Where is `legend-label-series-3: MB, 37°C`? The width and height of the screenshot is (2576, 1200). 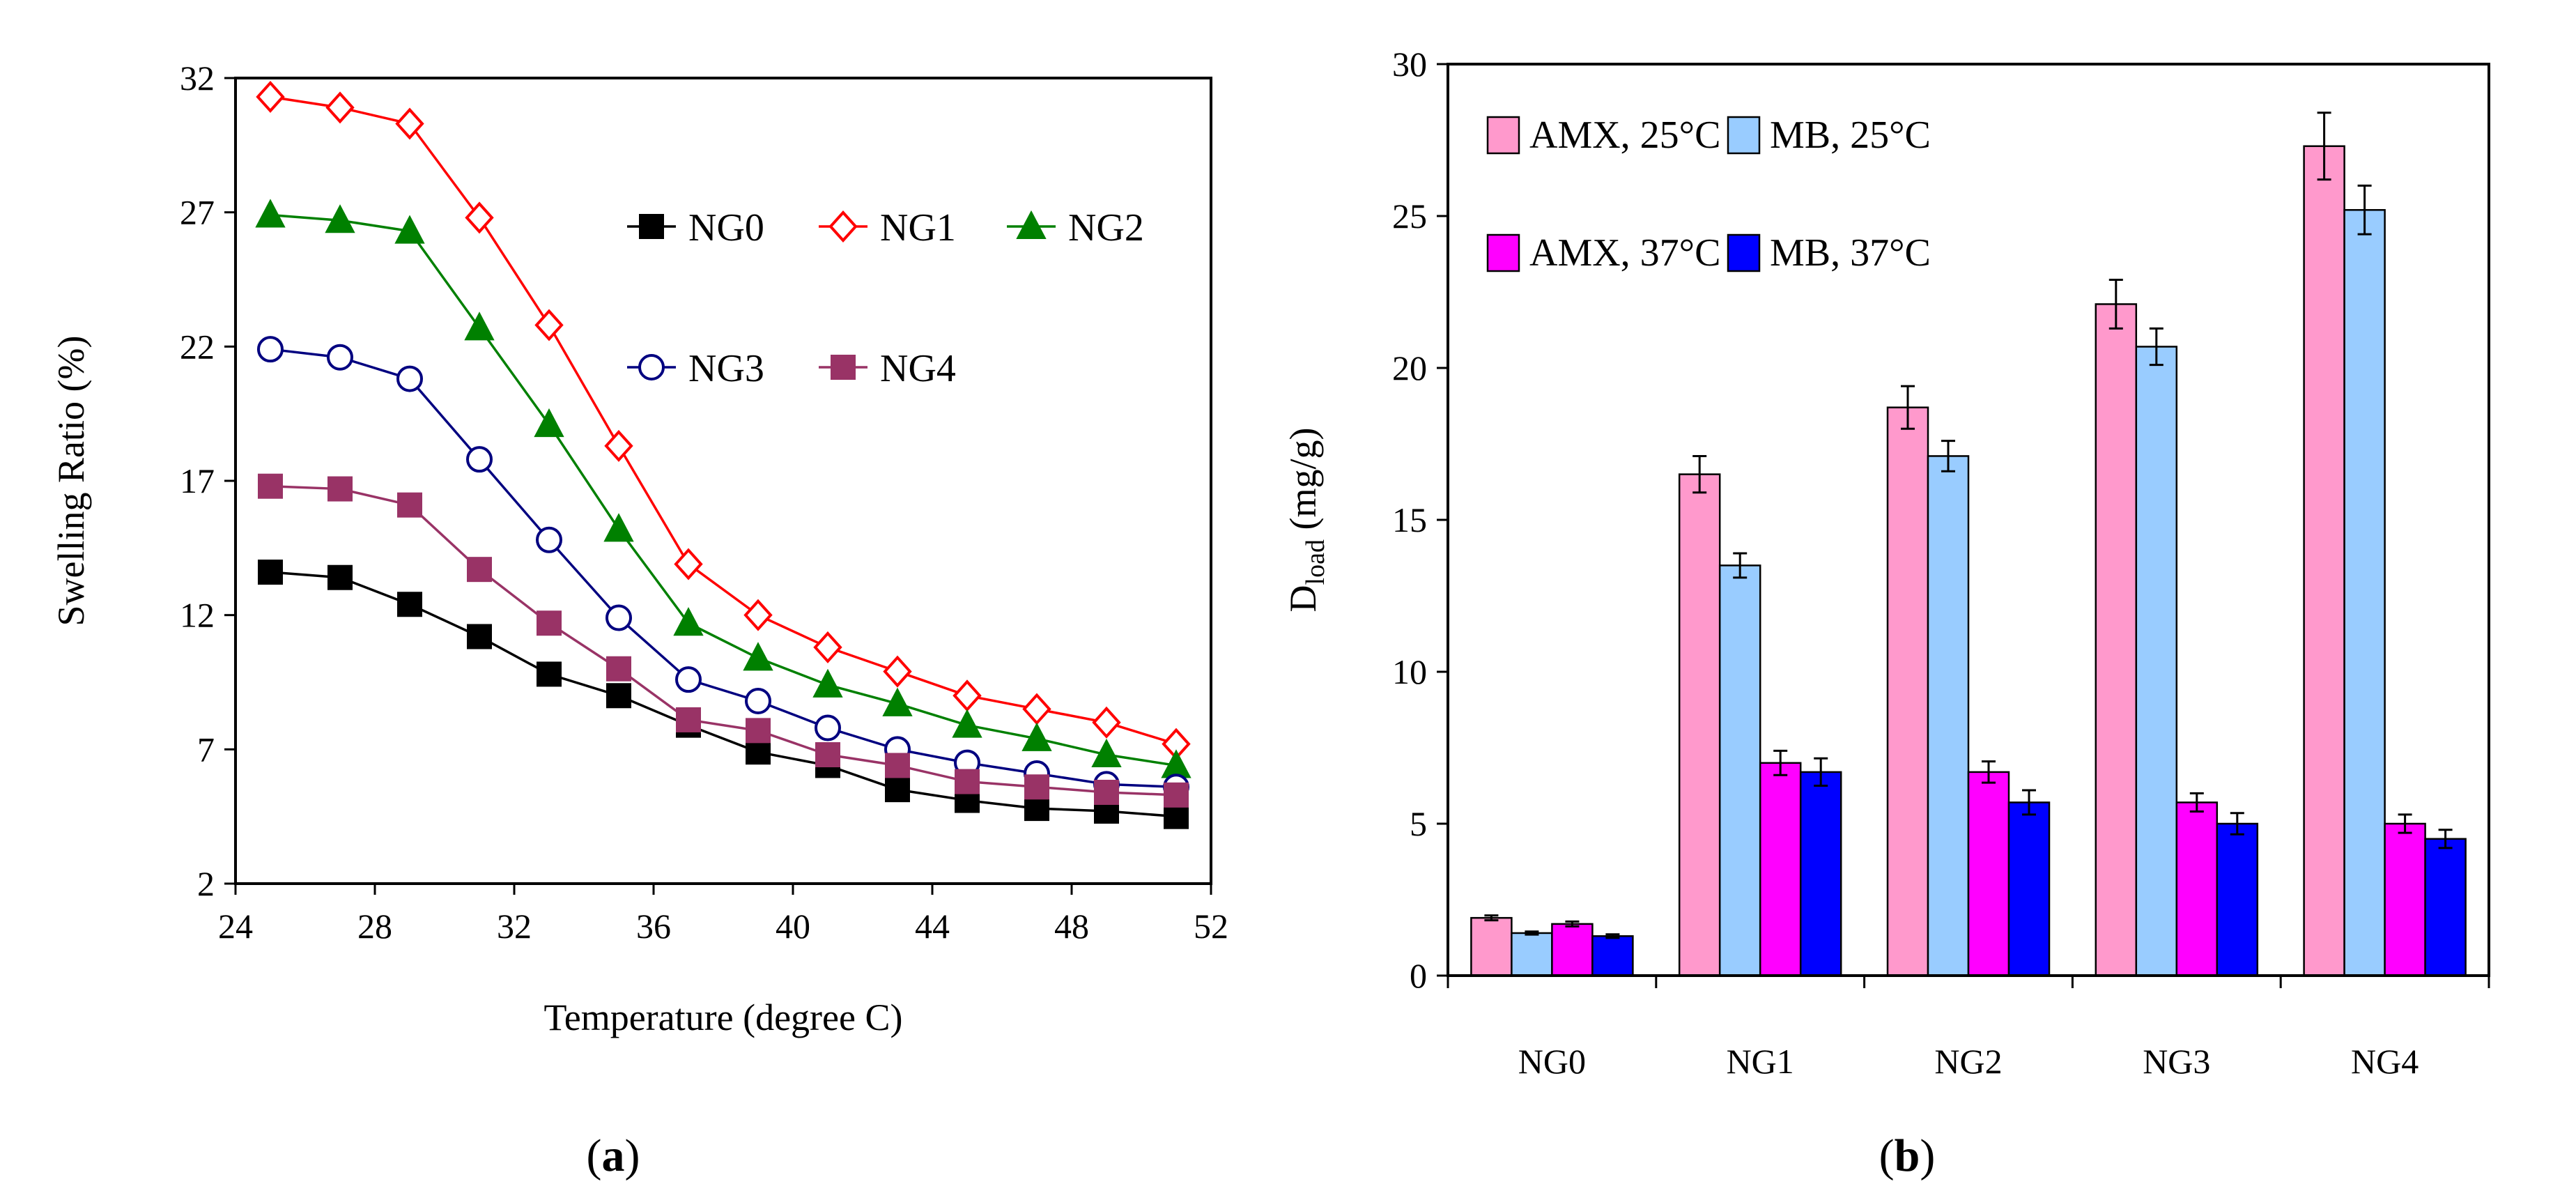 legend-label-series-3: MB, 37°C is located at coordinates (1850, 253).